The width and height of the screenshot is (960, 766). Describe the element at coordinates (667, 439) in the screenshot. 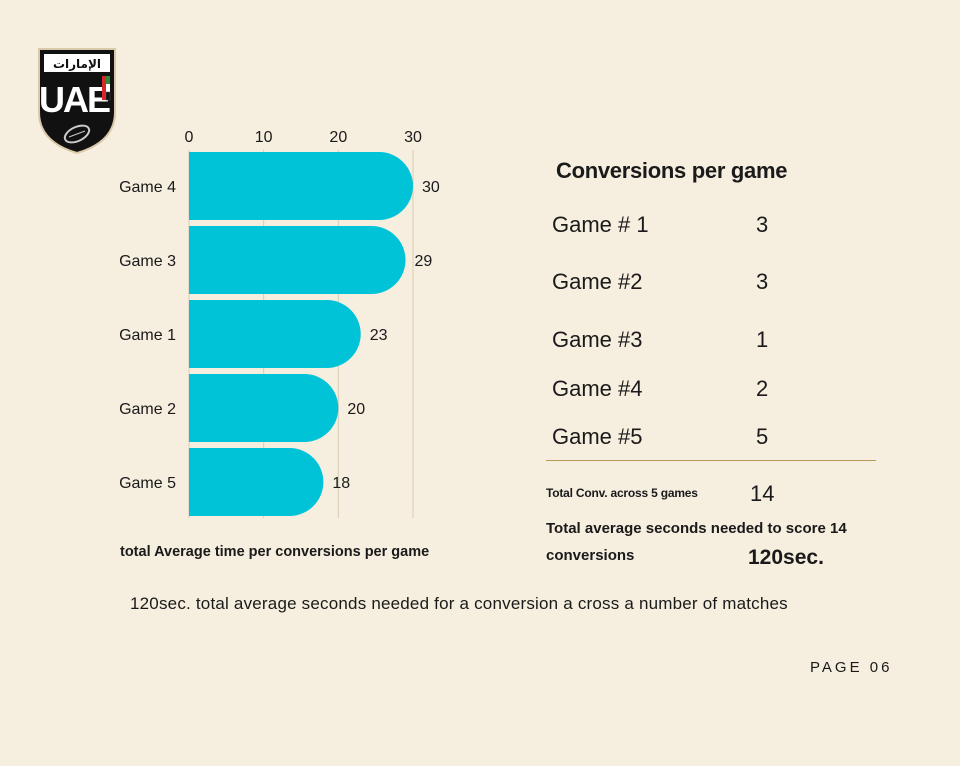

I see `conversion-row-5: Game #5 5` at that location.